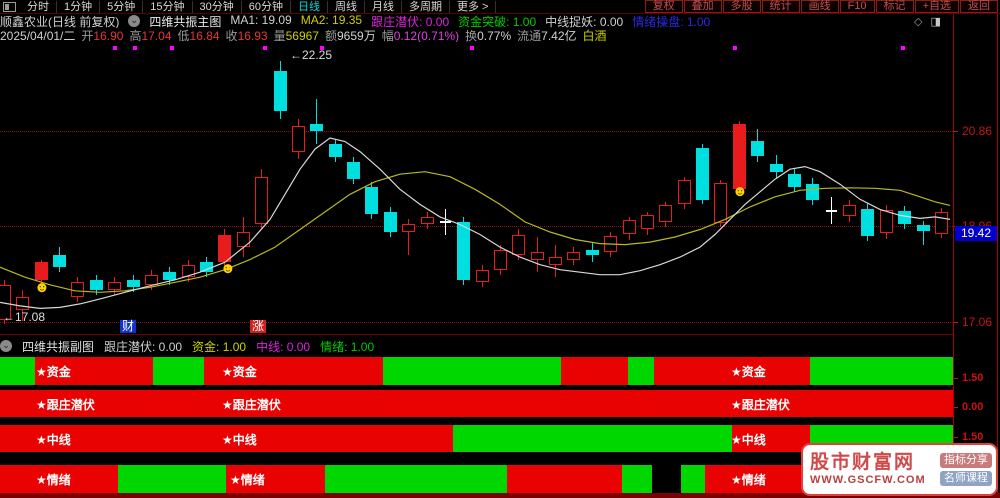 Image resolution: width=1000 pixels, height=498 pixels. I want to click on quote-field: 幅0.12(0.71%), so click(420, 35).